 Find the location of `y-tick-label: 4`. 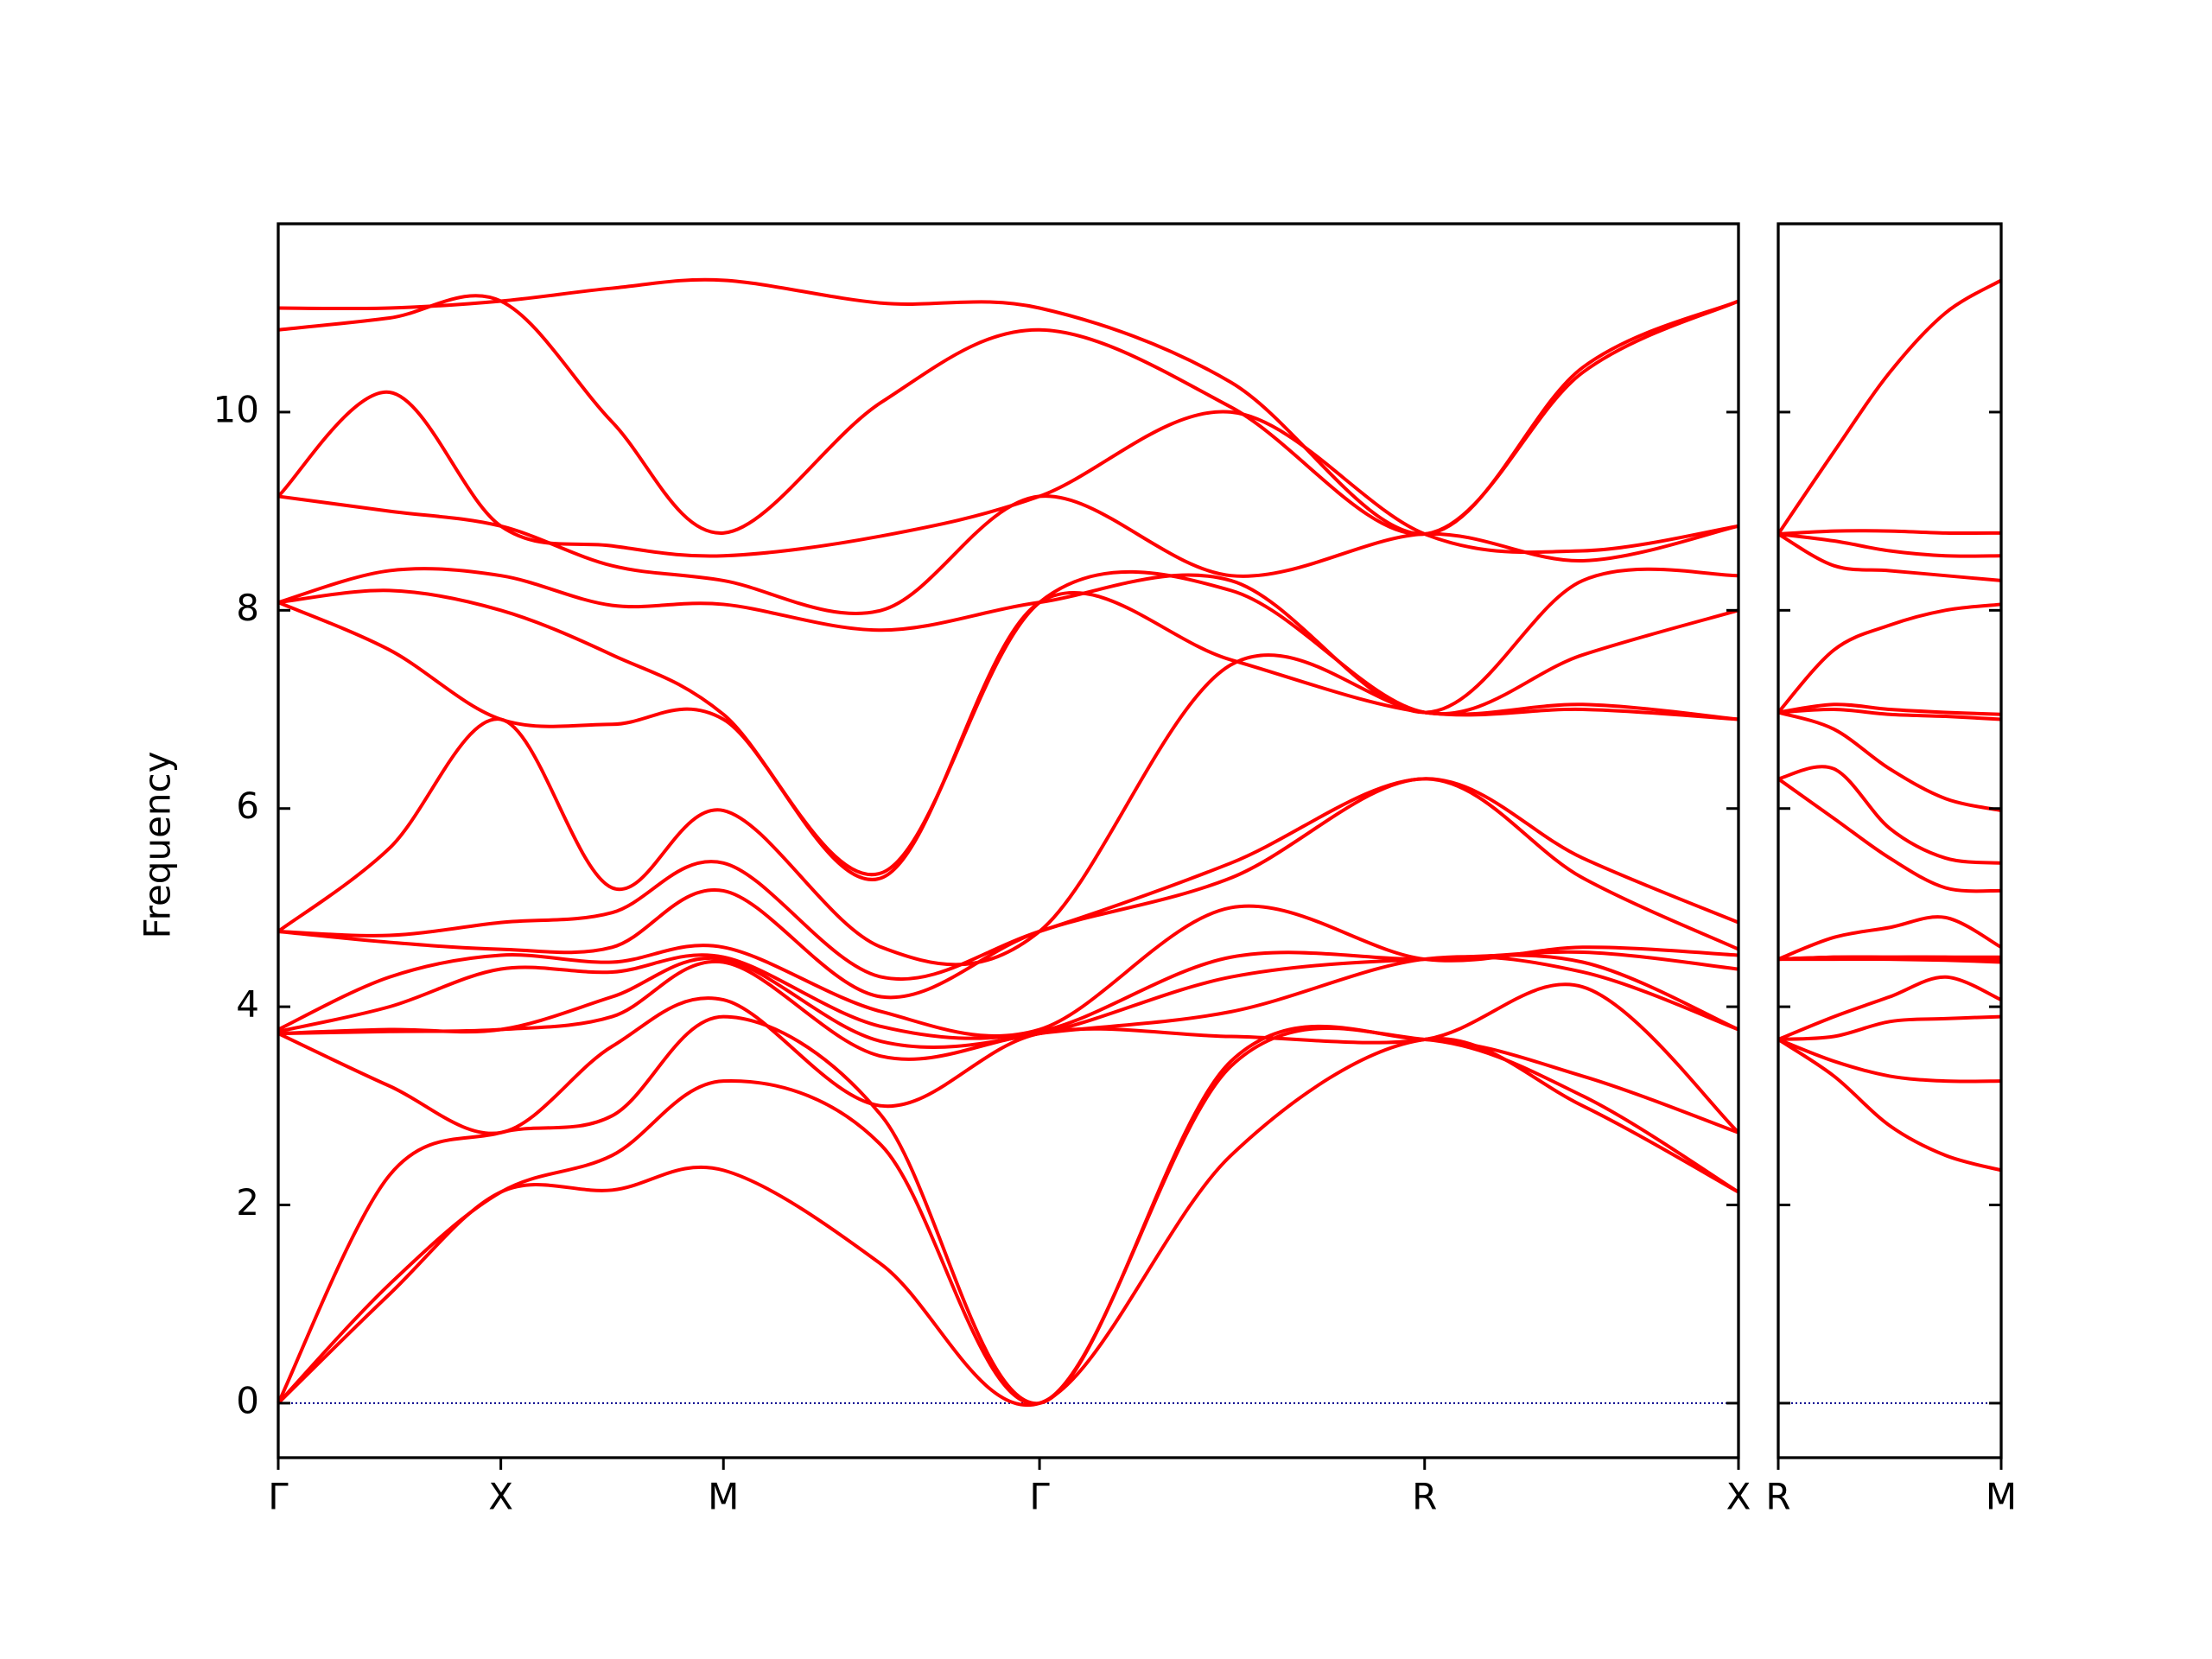

y-tick-label: 4 is located at coordinates (247, 1004).